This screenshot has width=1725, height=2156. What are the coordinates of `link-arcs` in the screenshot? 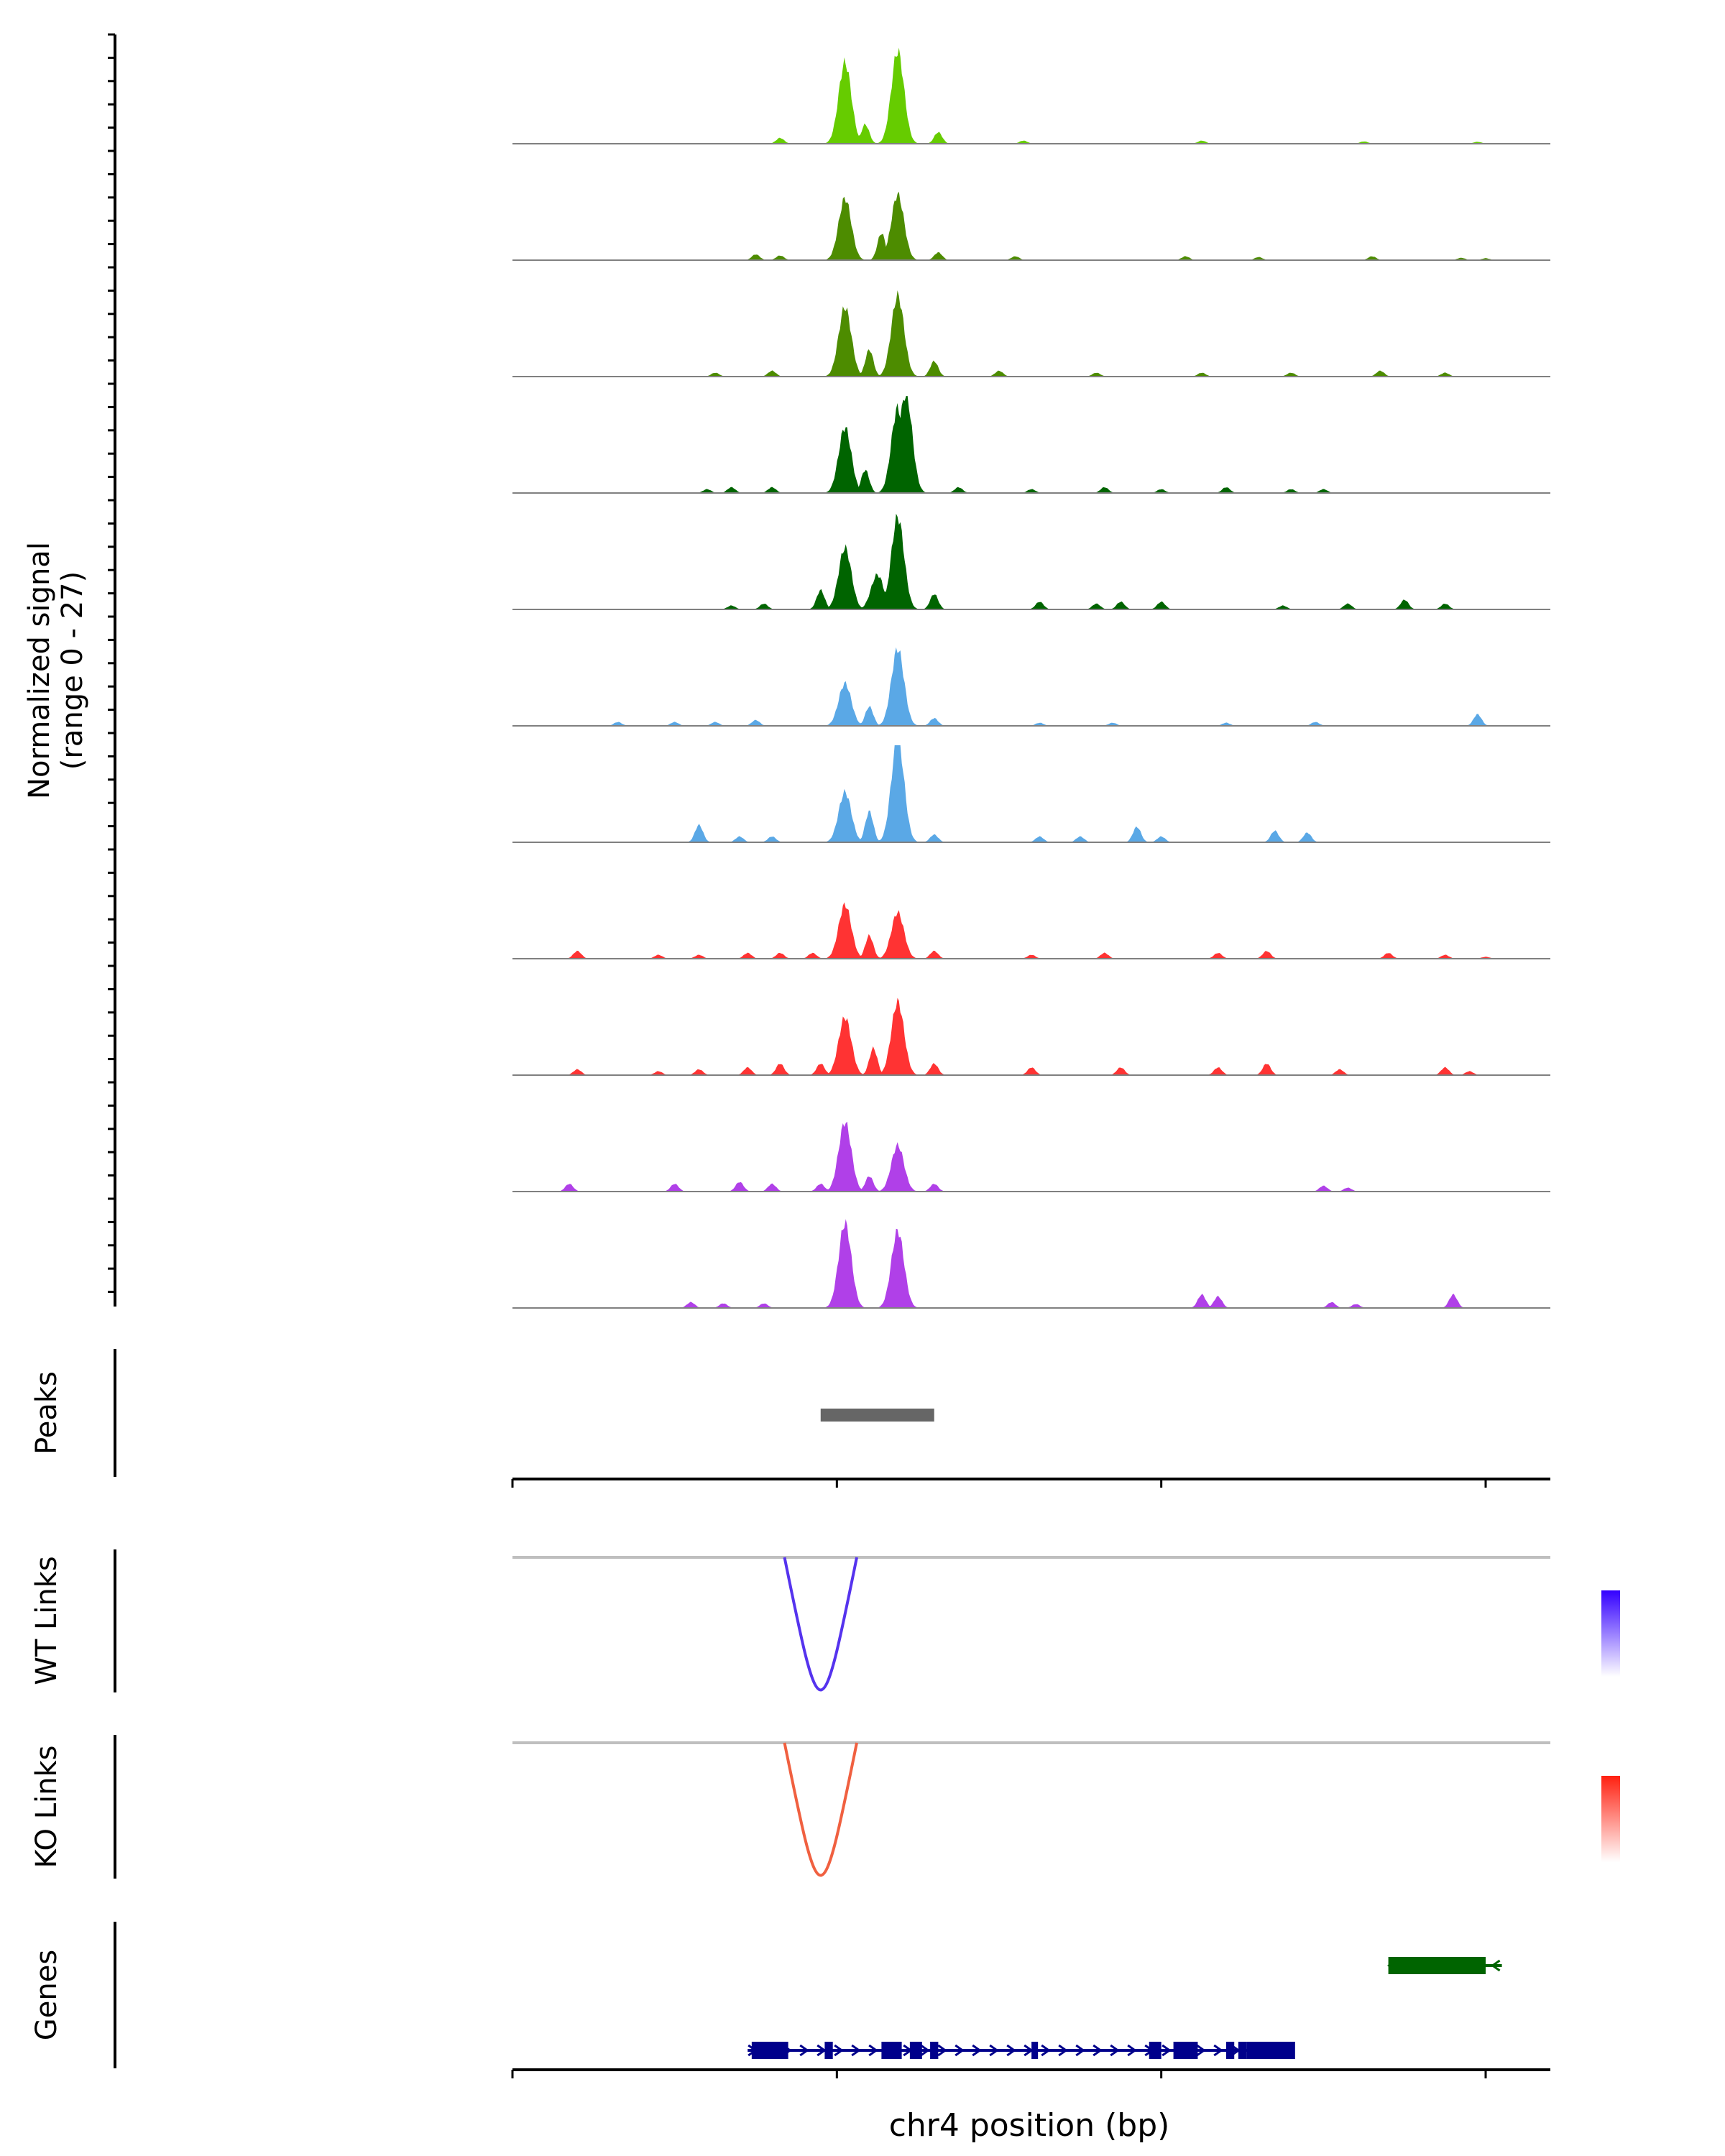 It's located at (1031, 1717).